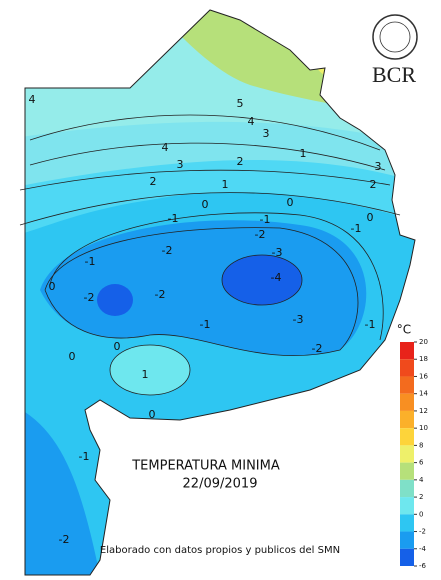  I want to click on colorbar-tick-label: 16, so click(423, 376).